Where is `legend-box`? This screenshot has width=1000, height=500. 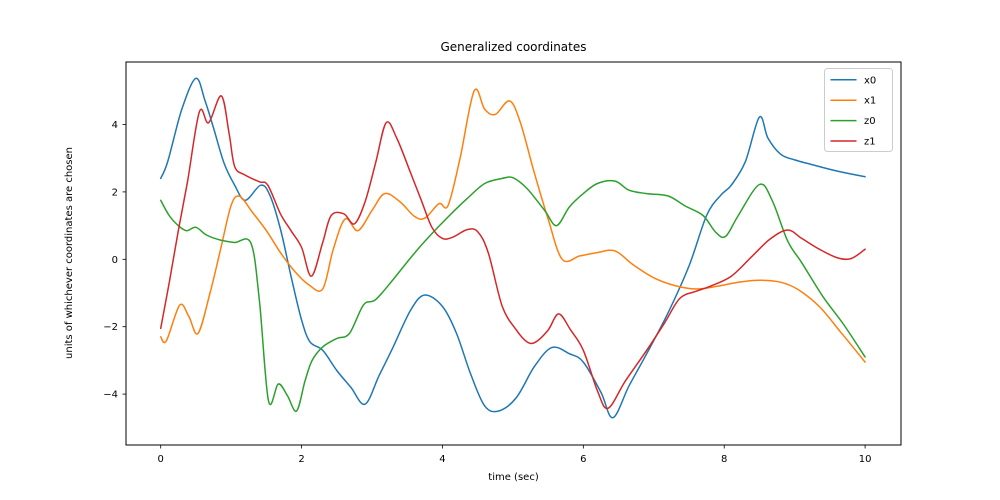
legend-box is located at coordinates (858, 110).